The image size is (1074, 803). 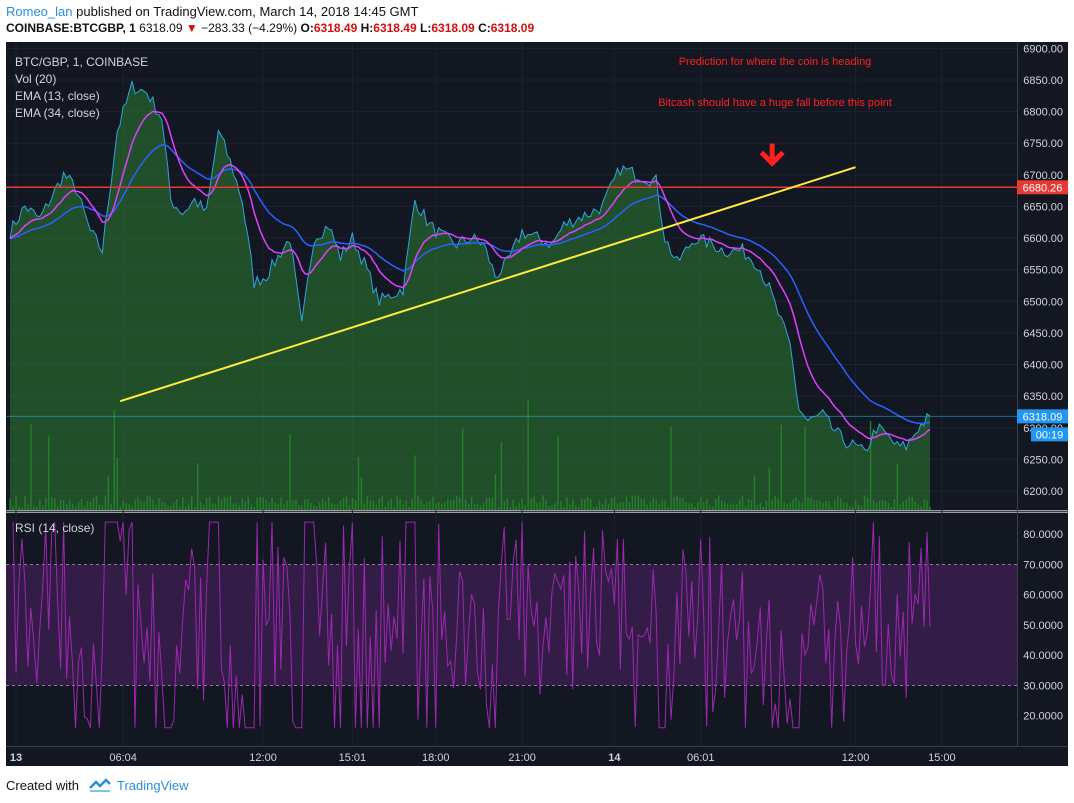 I want to click on time-tick-label: 14, so click(x=614, y=758).